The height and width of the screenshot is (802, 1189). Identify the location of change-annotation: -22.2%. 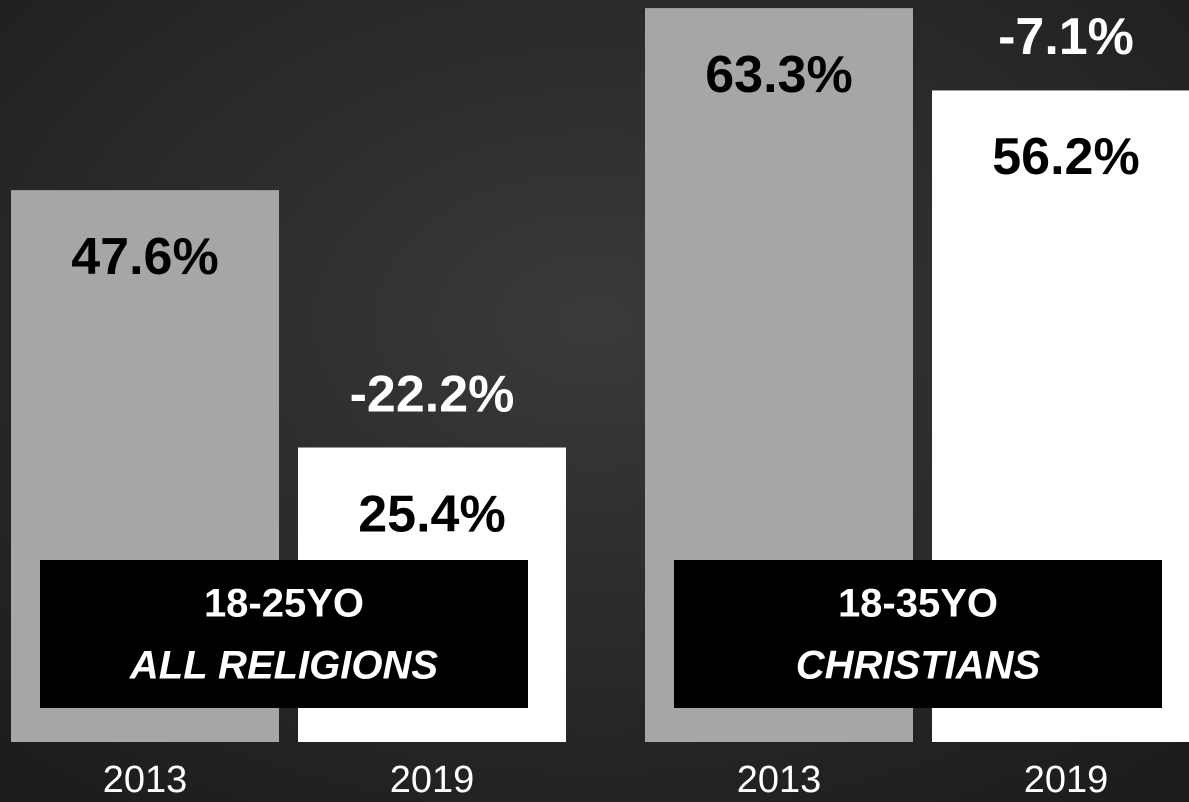
(432, 394).